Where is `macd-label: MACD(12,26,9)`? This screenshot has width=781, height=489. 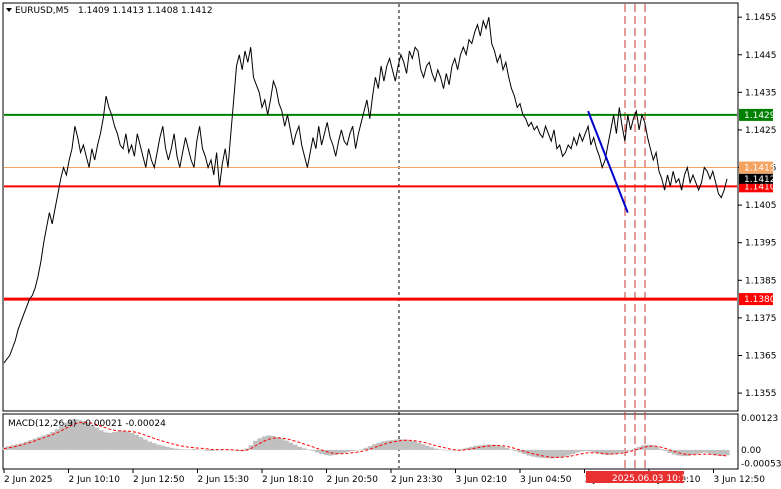 macd-label: MACD(12,26,9) is located at coordinates (42, 424).